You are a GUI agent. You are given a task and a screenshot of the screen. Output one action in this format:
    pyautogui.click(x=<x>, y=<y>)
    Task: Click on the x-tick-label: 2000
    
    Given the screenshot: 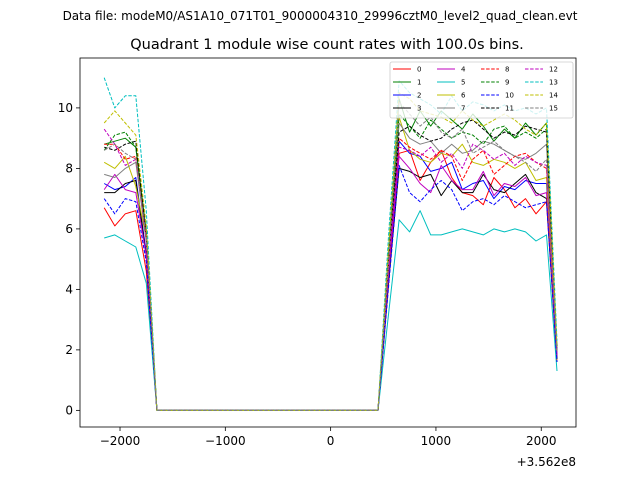 What is the action you would take?
    pyautogui.click(x=541, y=441)
    